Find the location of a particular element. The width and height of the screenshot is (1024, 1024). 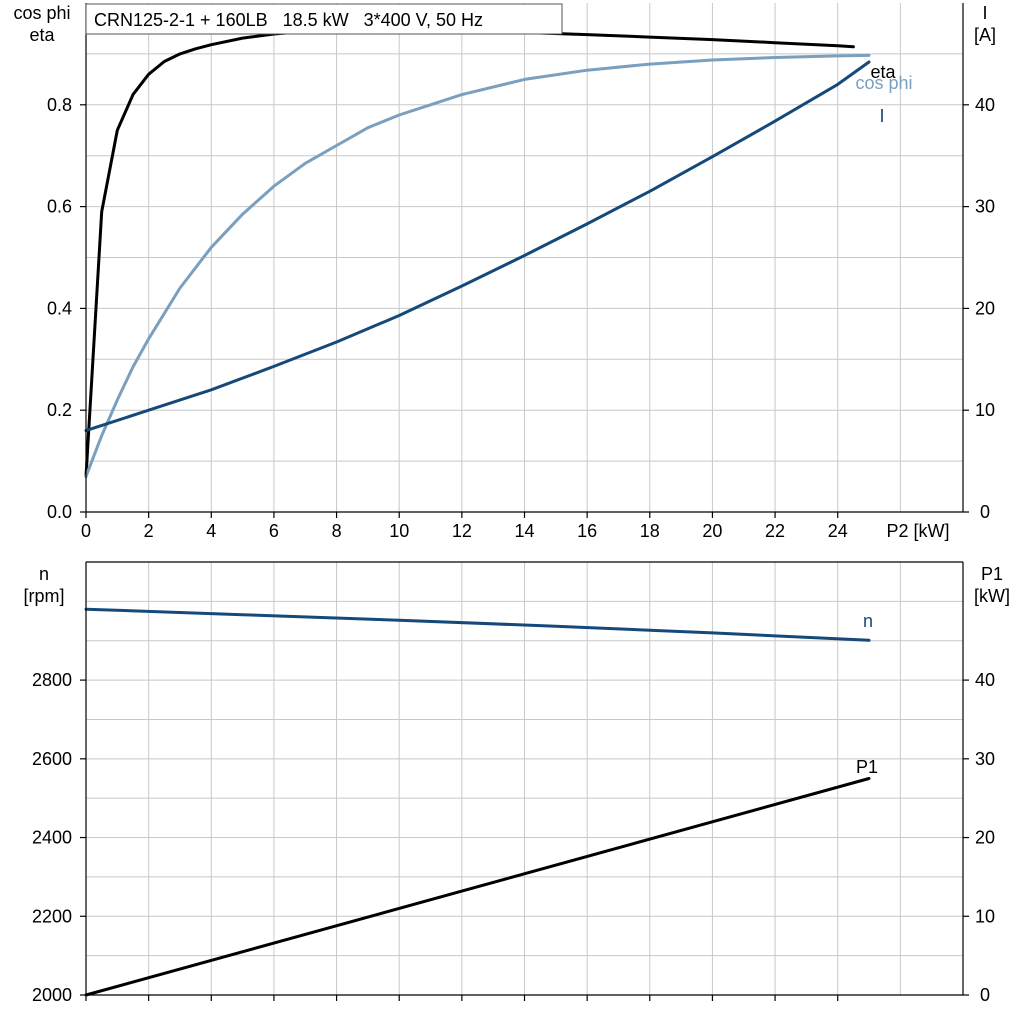

x-tick-label: 12 is located at coordinates (462, 531).